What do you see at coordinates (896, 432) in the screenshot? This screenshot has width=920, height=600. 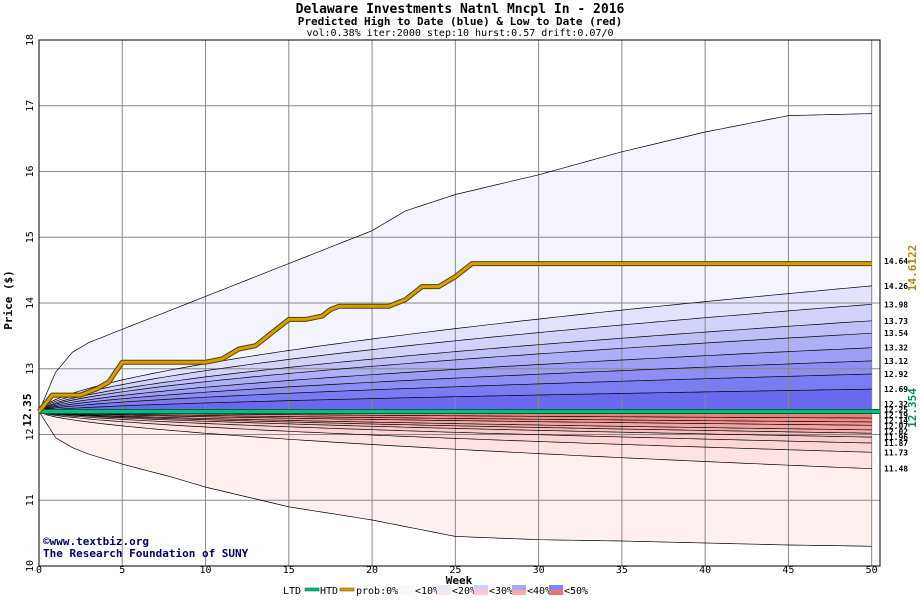 I see `low-end-label-4: 12.02` at bounding box center [896, 432].